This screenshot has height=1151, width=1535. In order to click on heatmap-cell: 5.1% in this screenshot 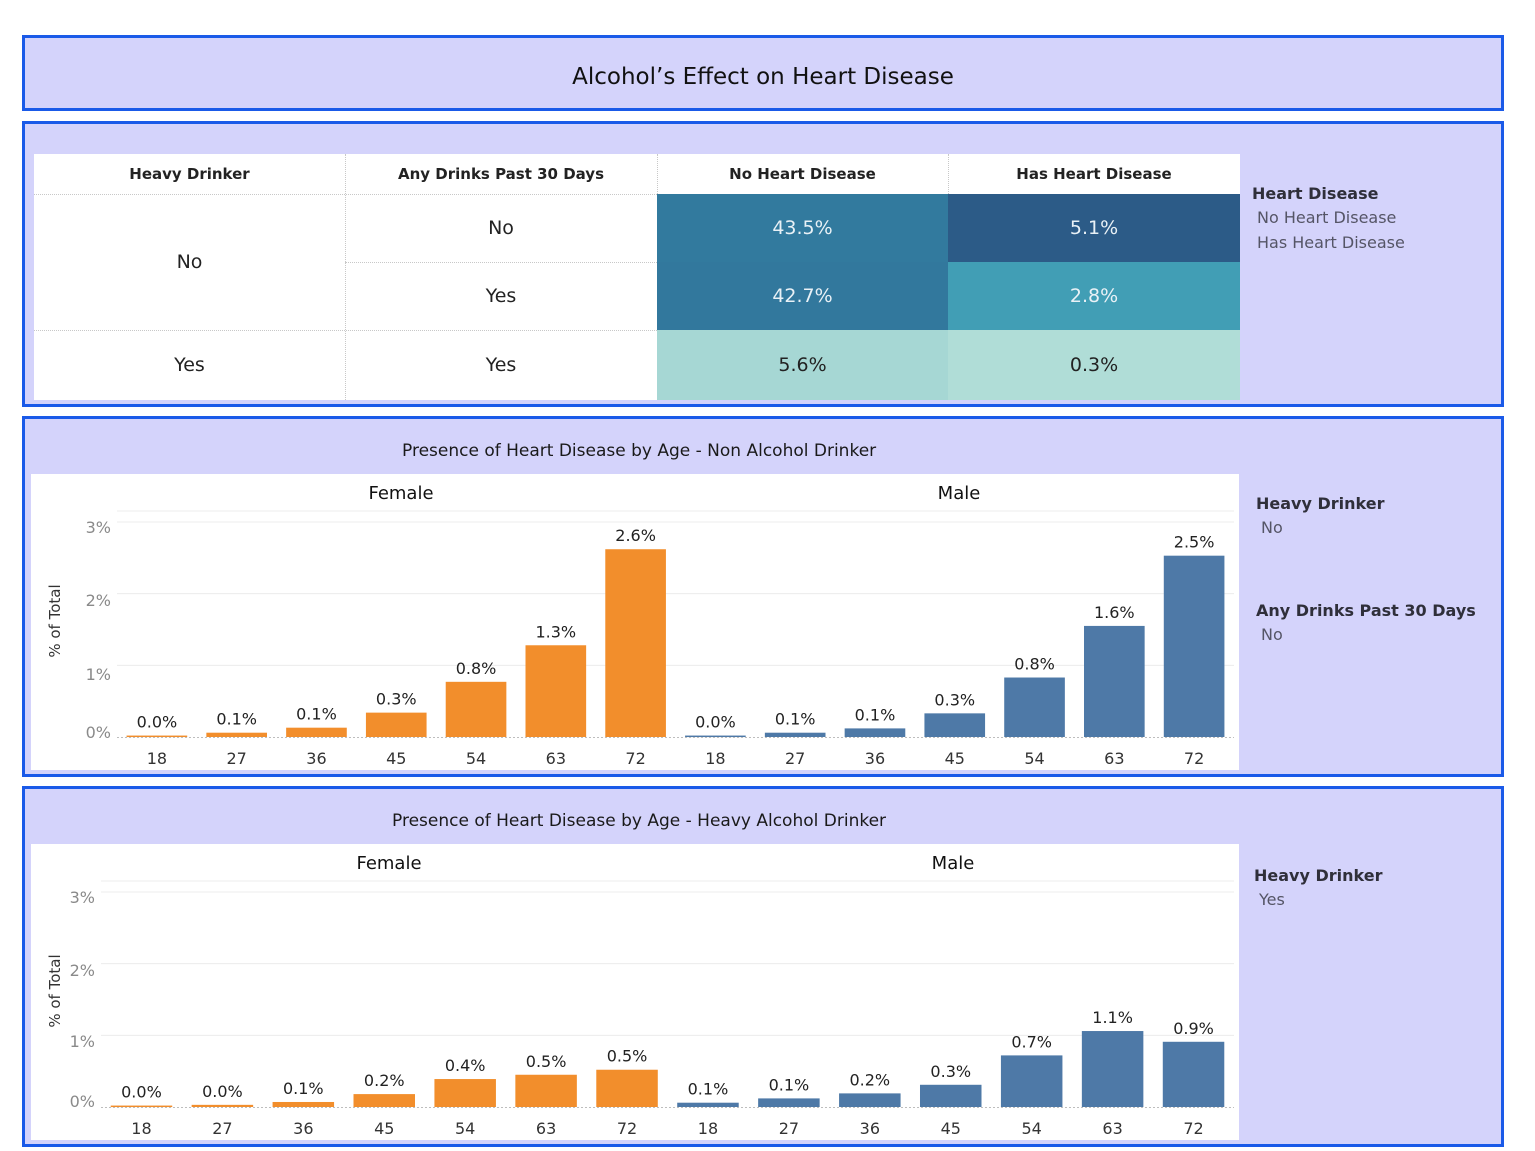, I will do `click(1094, 228)`.